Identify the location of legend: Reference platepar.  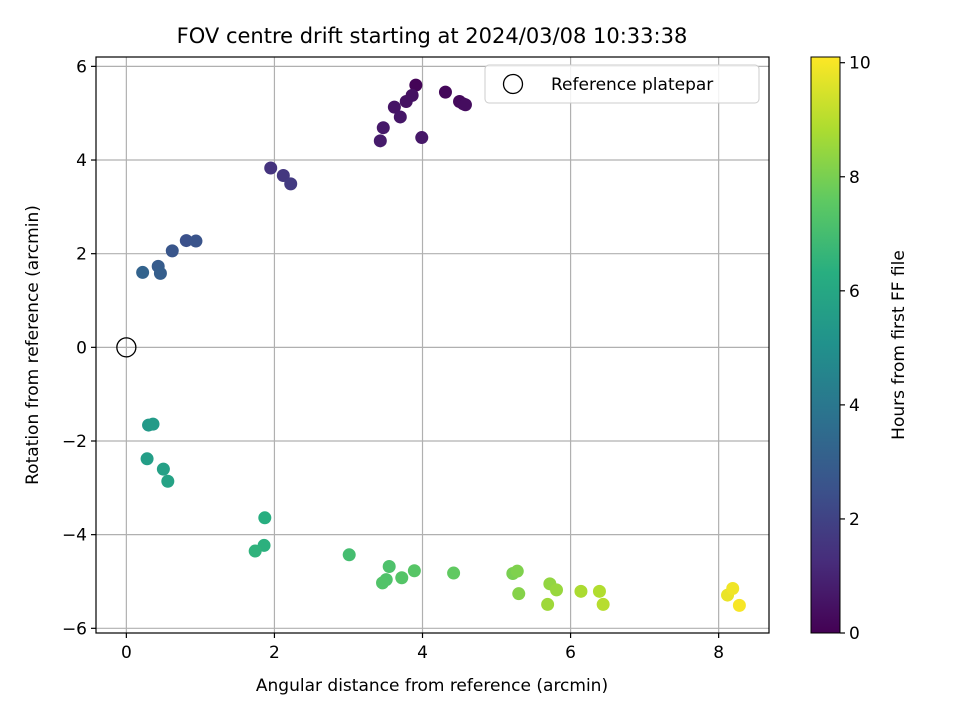
(622, 84).